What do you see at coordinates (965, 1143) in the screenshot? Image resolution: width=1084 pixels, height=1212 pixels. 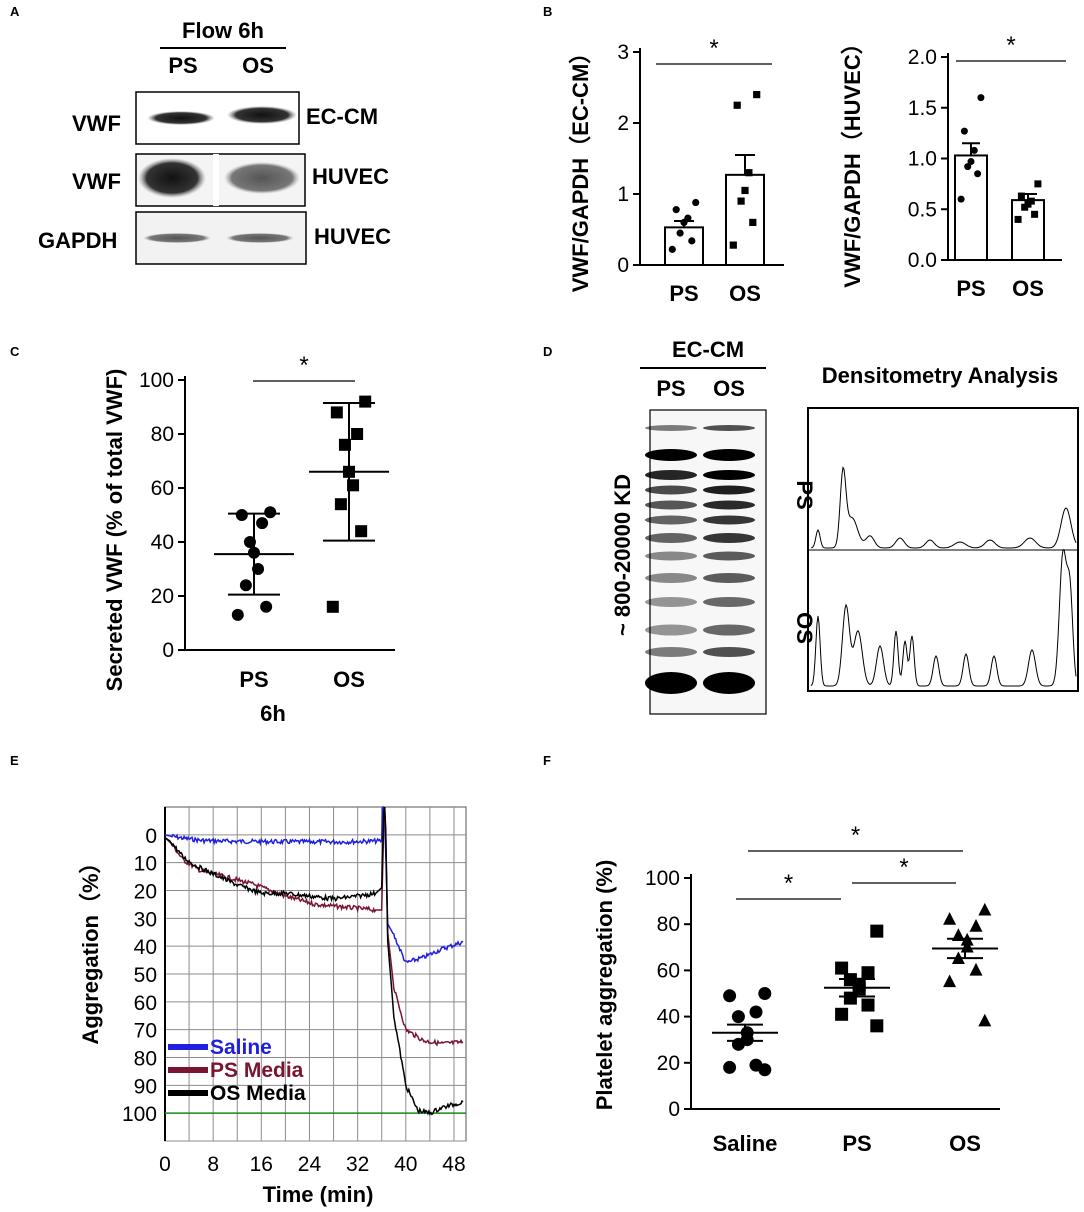 I see `x-category-label: OS` at bounding box center [965, 1143].